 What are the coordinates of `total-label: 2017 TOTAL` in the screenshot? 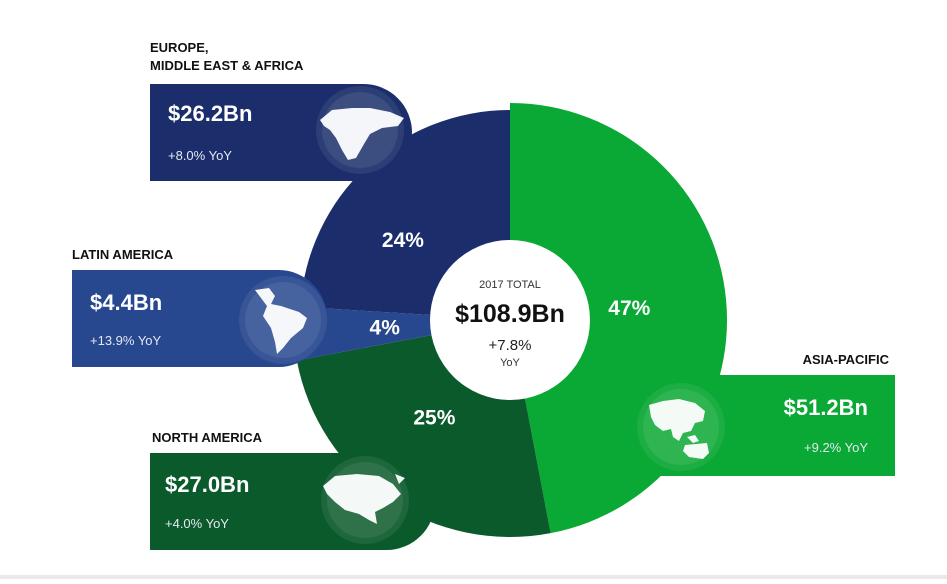 It's located at (510, 285).